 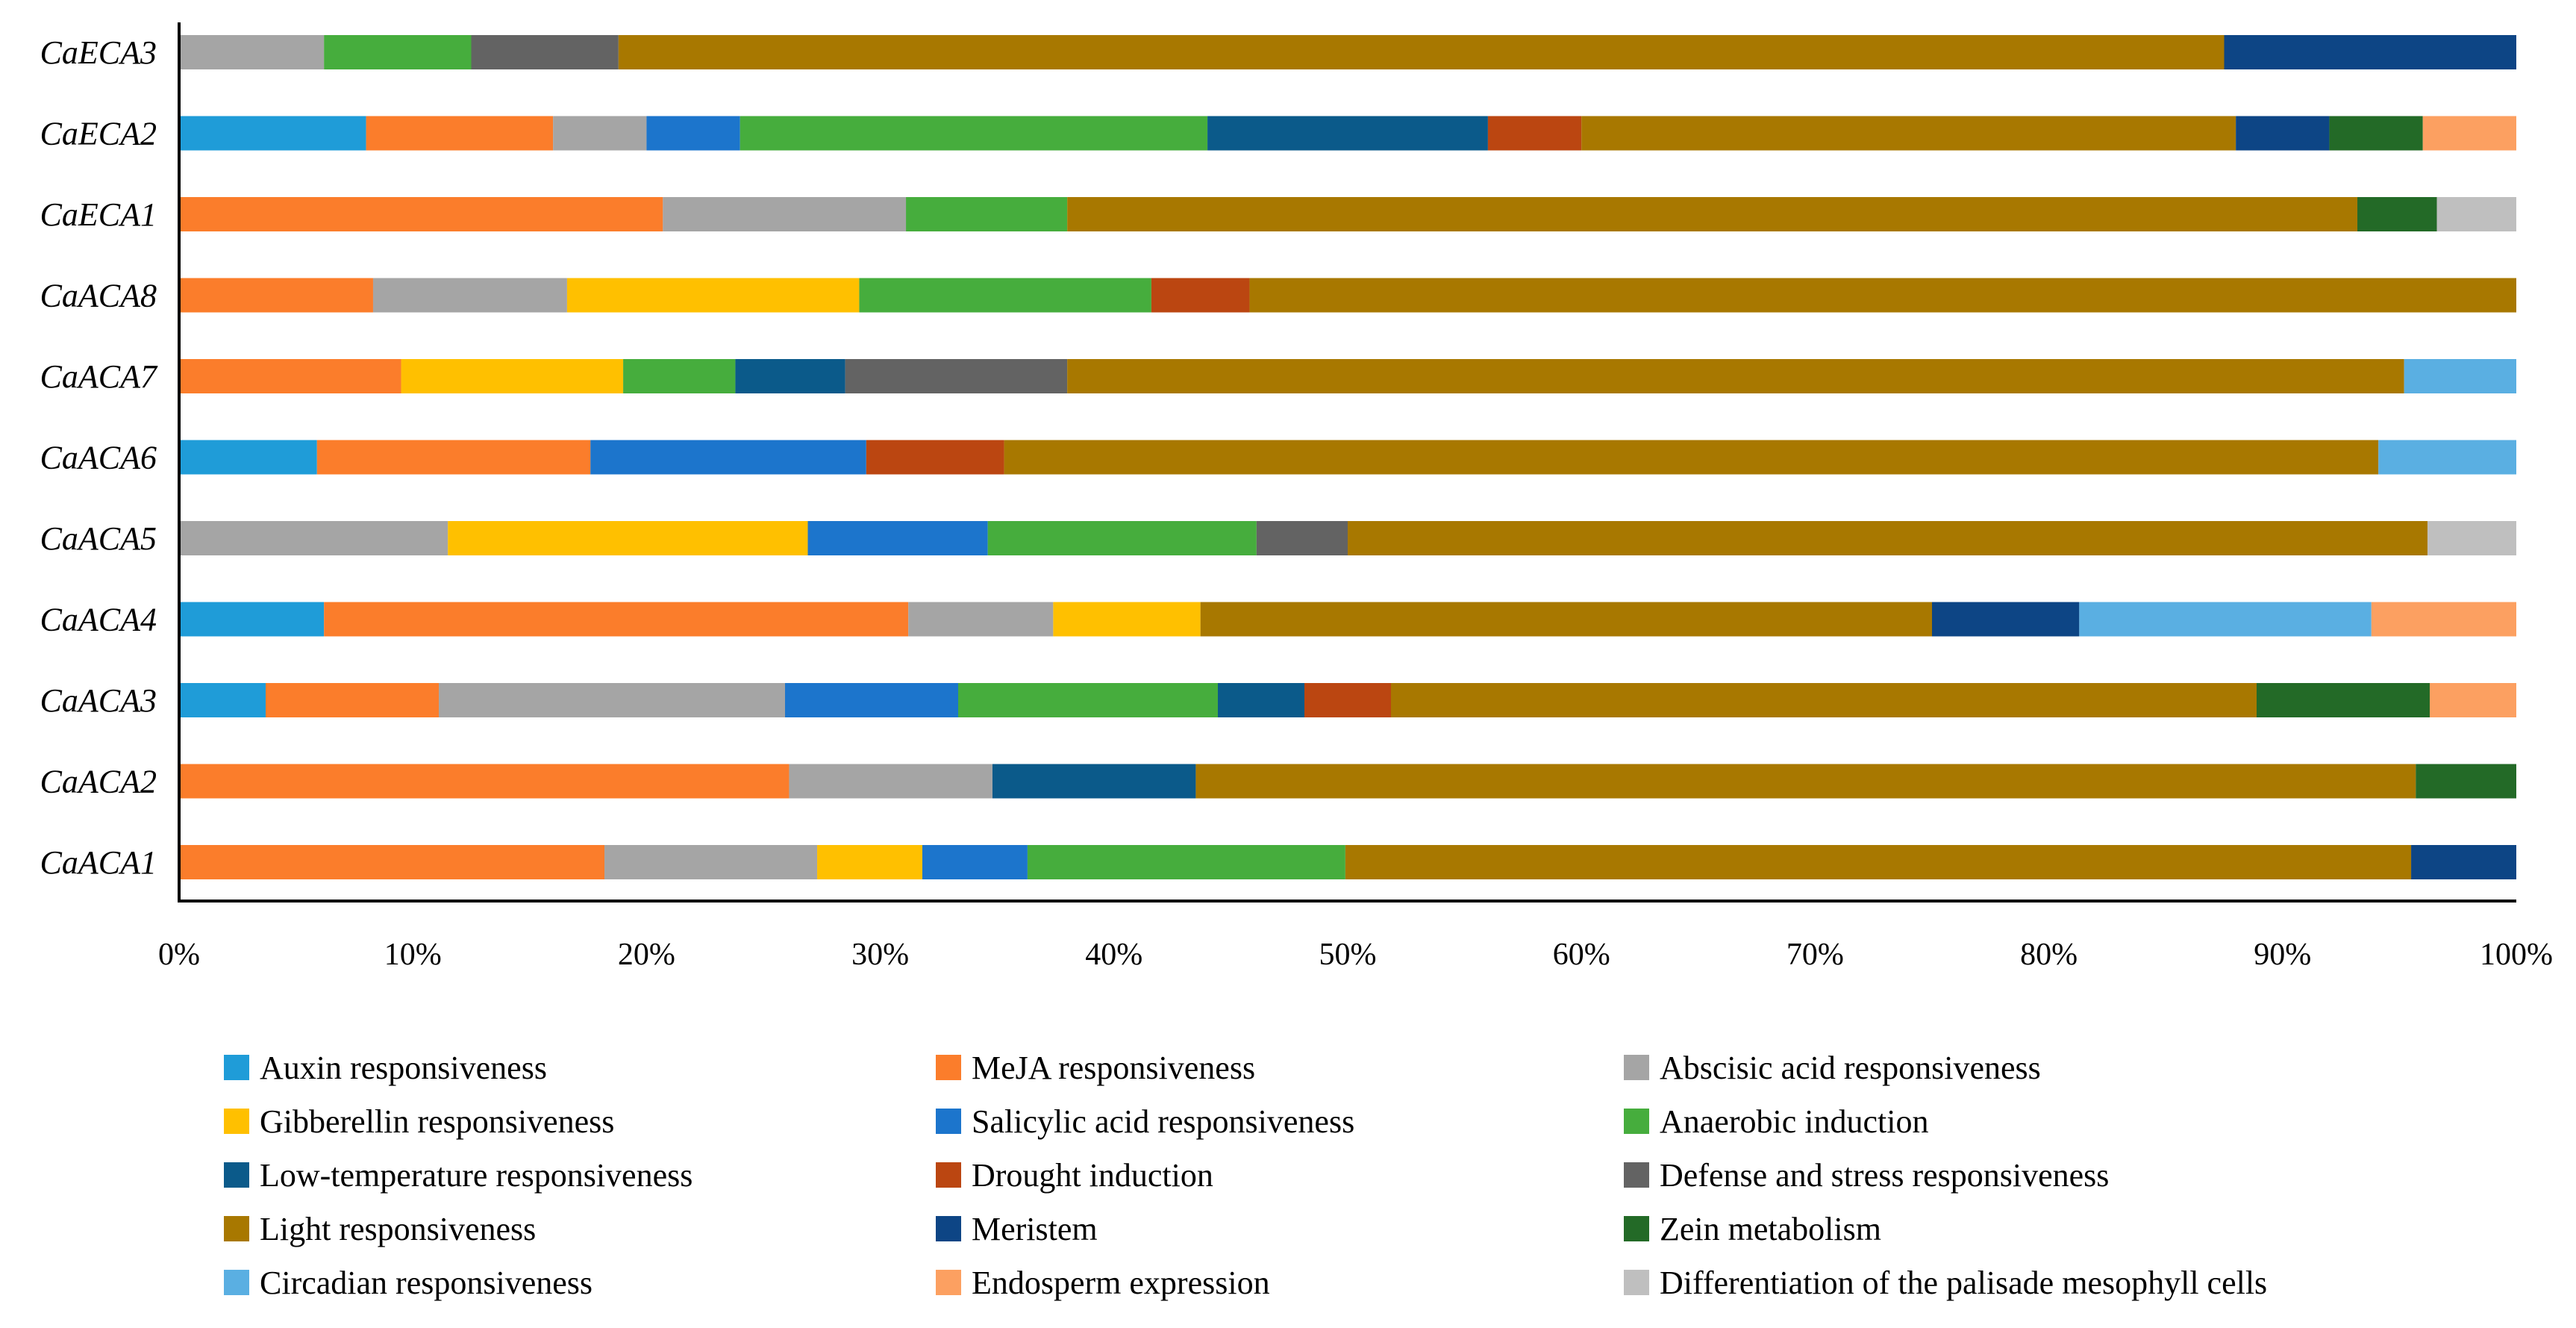 What do you see at coordinates (871, 700) in the screenshot?
I see `bar-segment-caaca3-salicylic-acid-responsiveness` at bounding box center [871, 700].